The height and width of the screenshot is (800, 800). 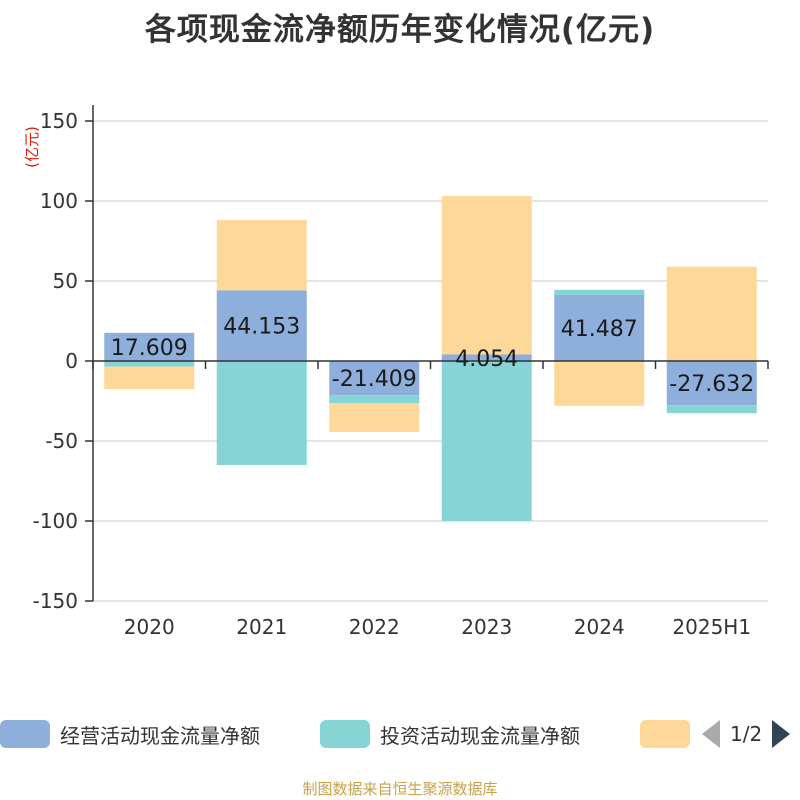 I want to click on bar-2021-s0, so click(x=261, y=325).